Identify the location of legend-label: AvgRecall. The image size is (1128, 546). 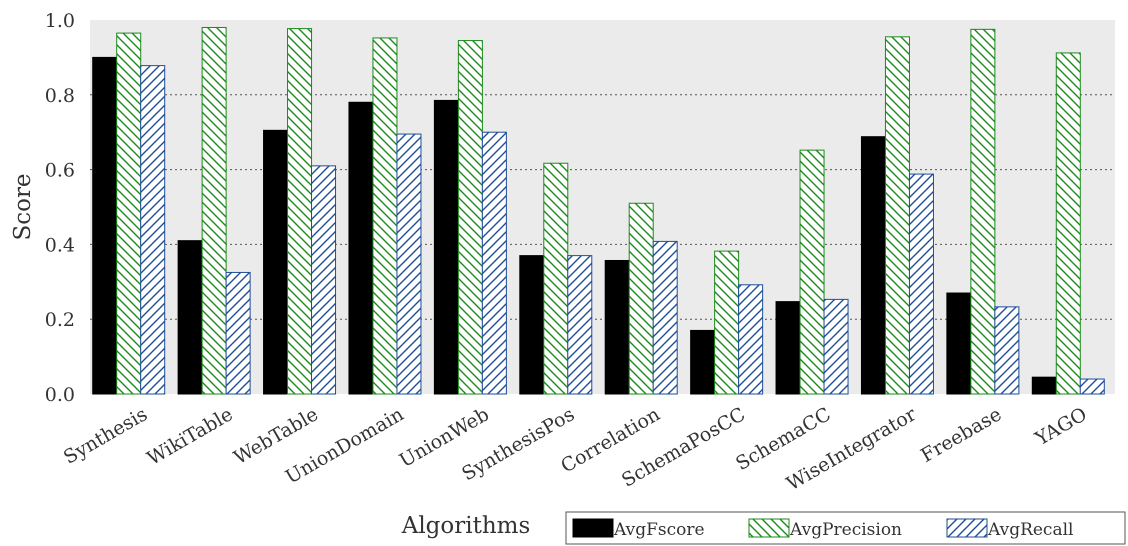
(1030, 530).